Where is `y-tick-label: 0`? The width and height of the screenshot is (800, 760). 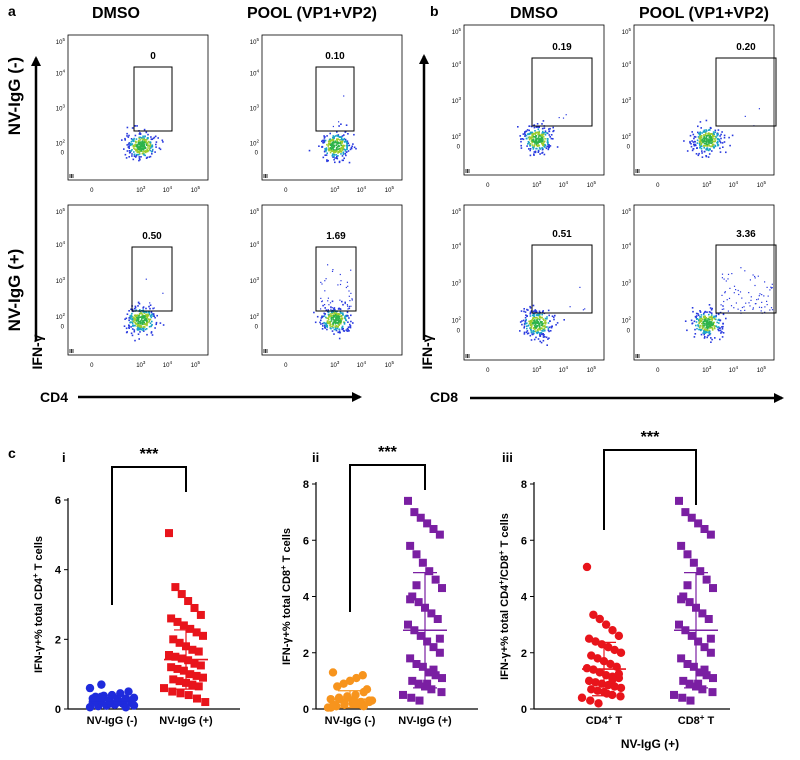
y-tick-label: 0 is located at coordinates (306, 710).